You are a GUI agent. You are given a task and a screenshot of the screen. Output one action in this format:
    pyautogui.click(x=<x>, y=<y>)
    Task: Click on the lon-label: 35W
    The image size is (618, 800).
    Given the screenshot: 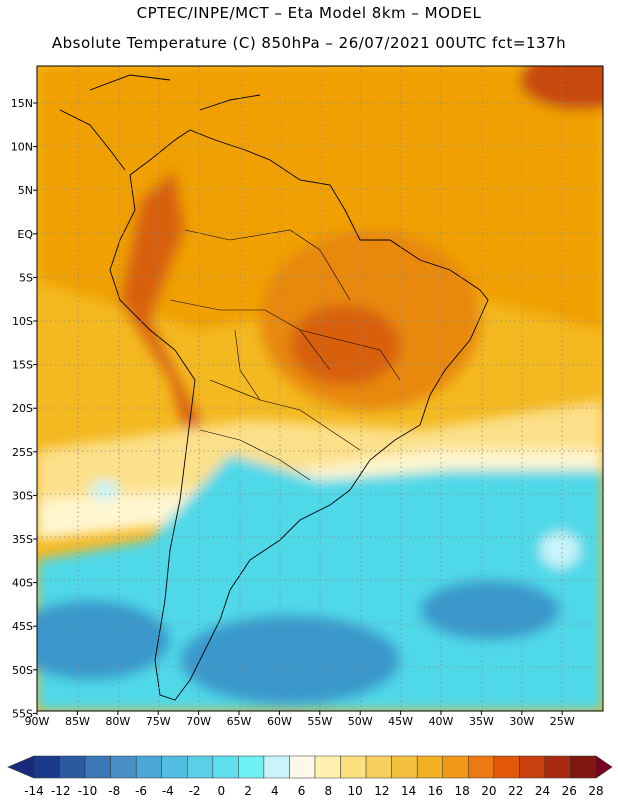 What is the action you would take?
    pyautogui.click(x=481, y=721)
    